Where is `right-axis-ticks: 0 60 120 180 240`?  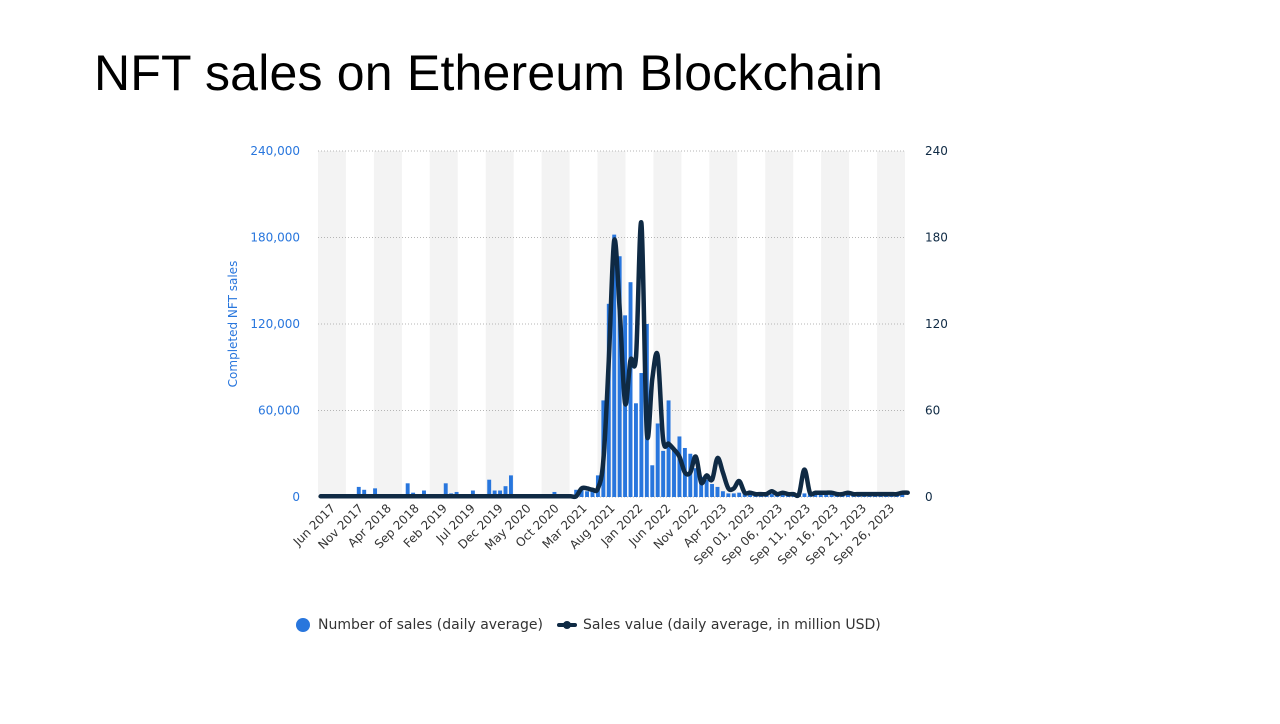 right-axis-ticks: 0 60 120 180 240 is located at coordinates (936, 324).